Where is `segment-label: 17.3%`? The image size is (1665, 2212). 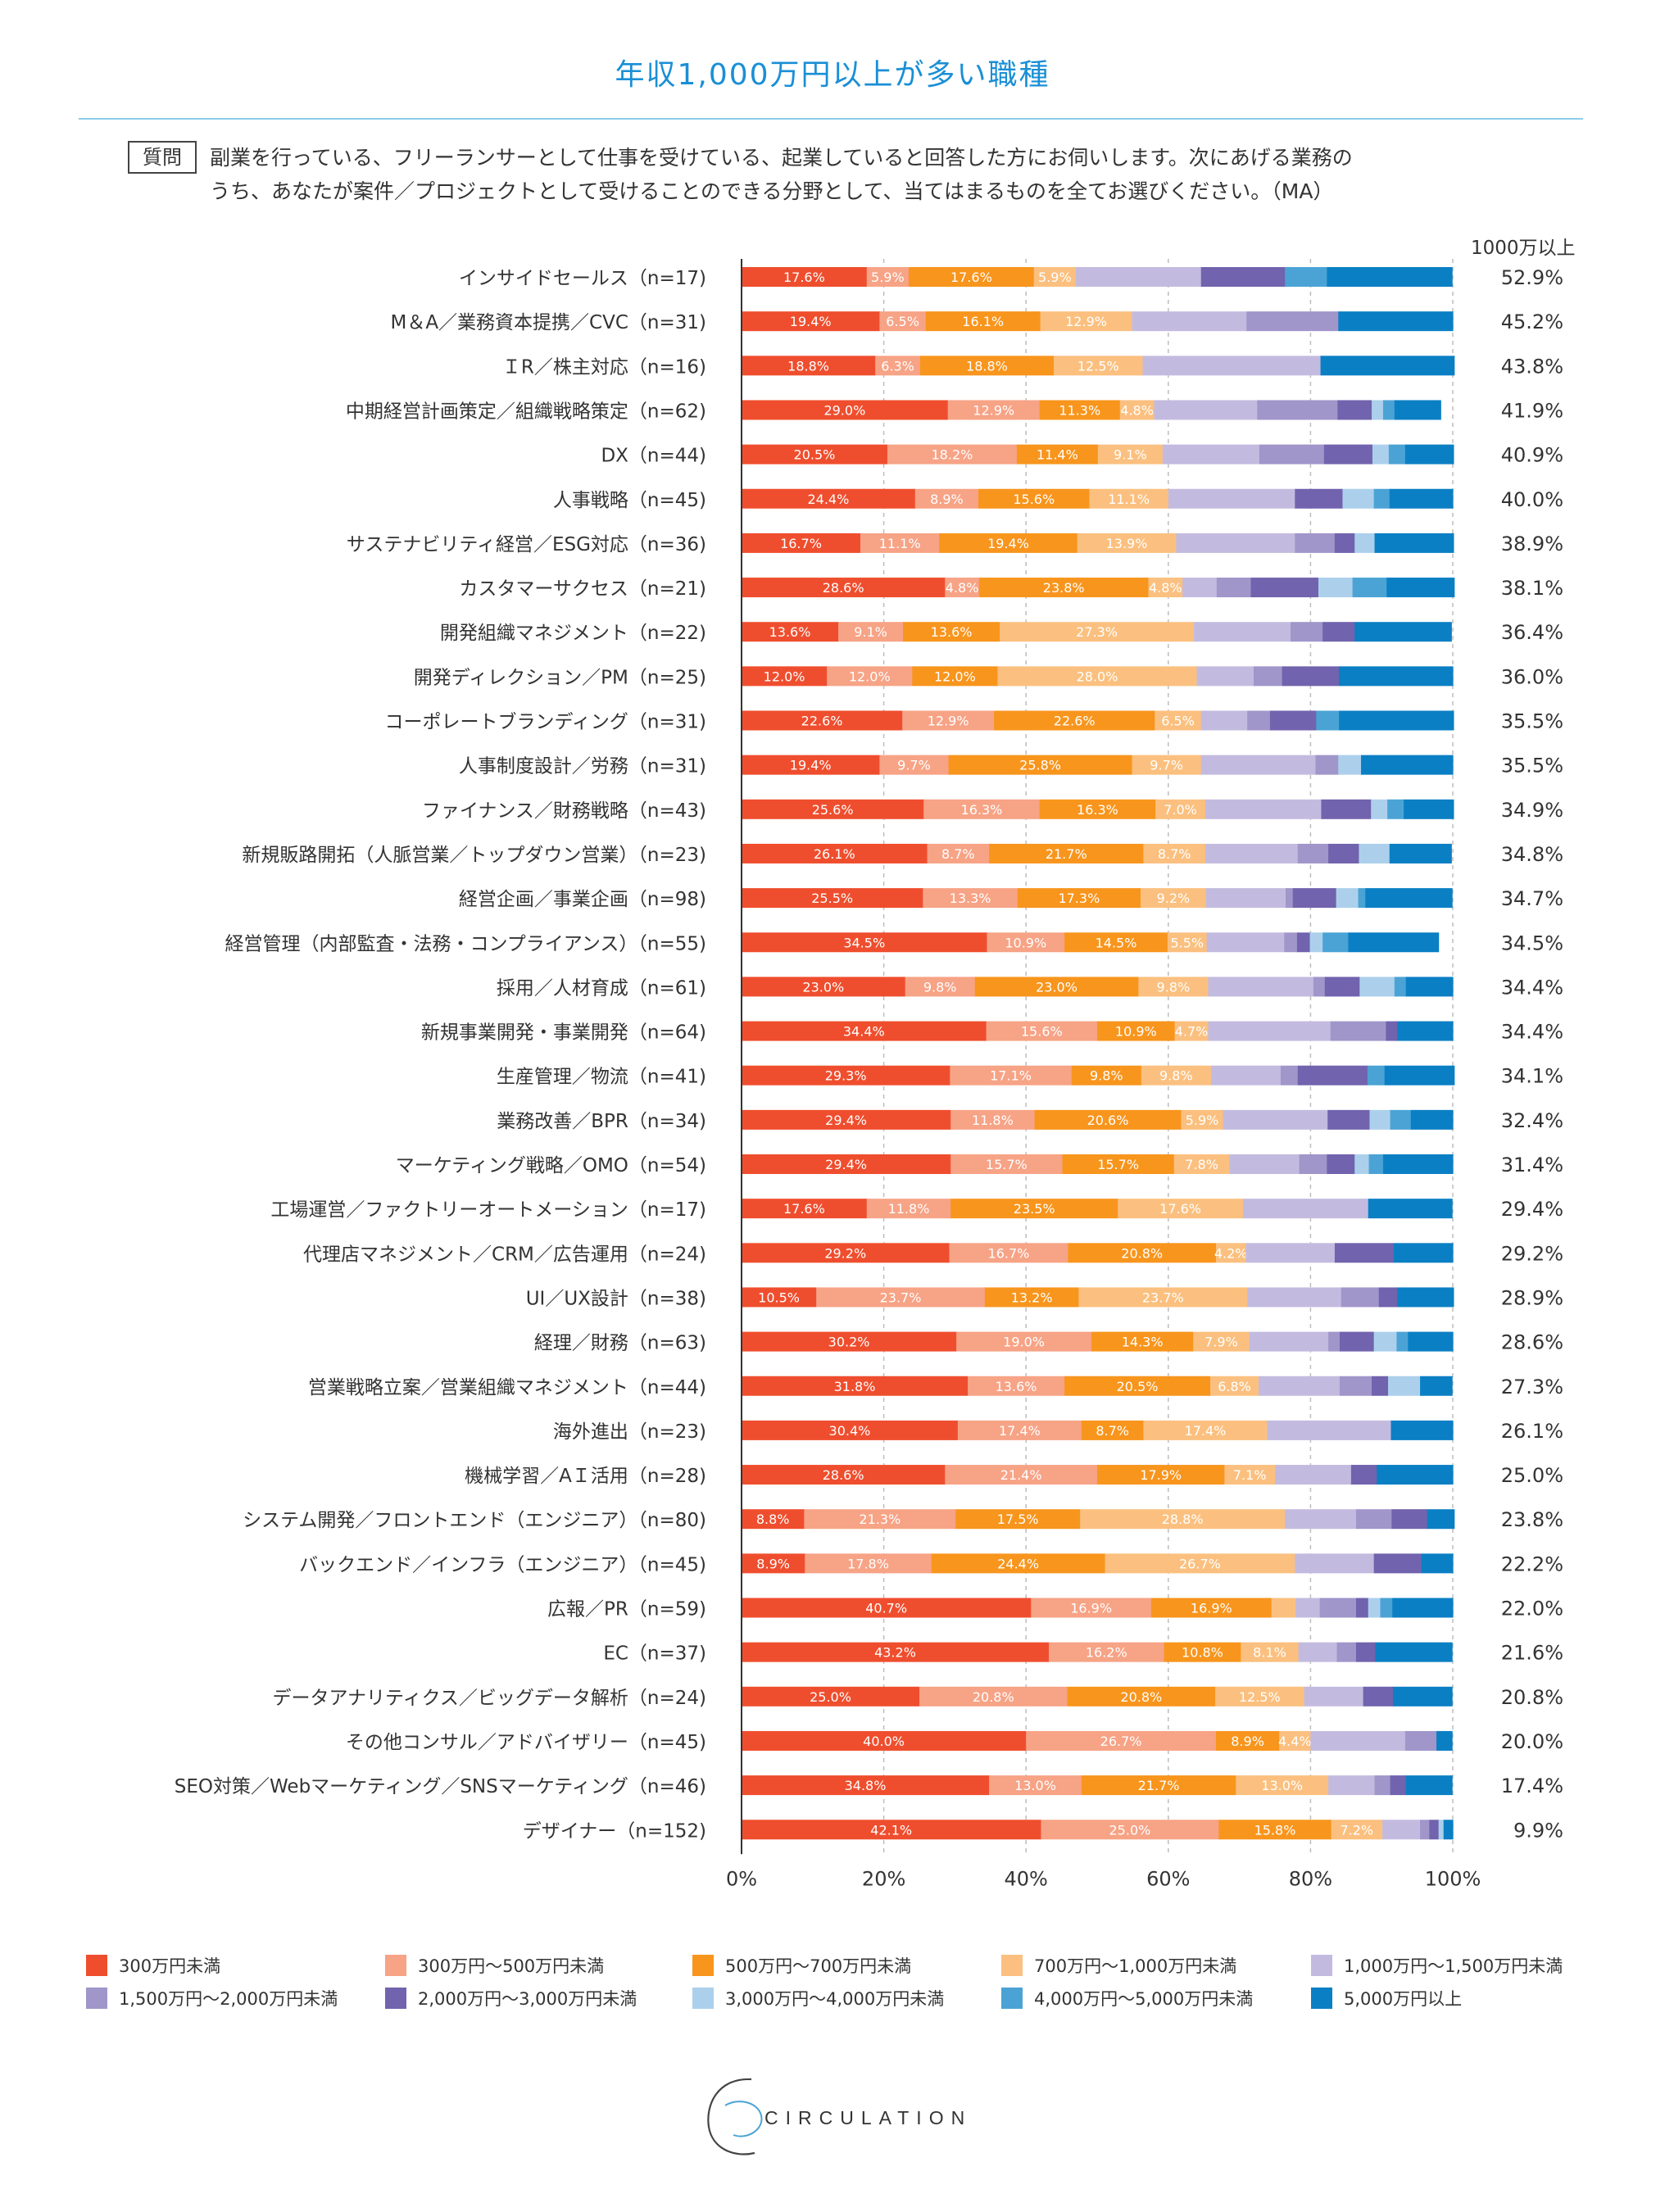 segment-label: 17.3% is located at coordinates (1079, 898).